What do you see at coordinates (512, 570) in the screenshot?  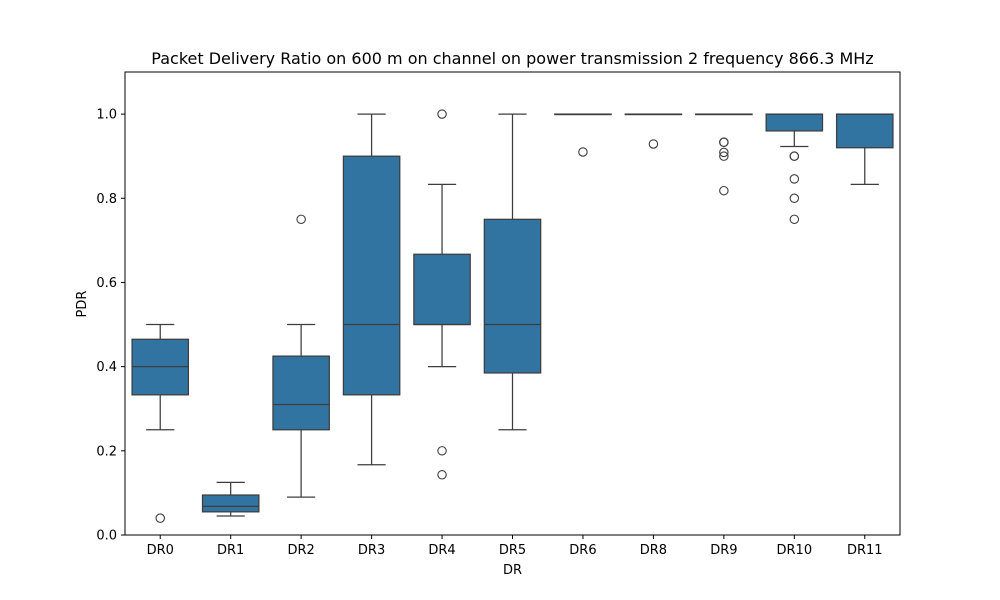 I see `x-axis-label: DR` at bounding box center [512, 570].